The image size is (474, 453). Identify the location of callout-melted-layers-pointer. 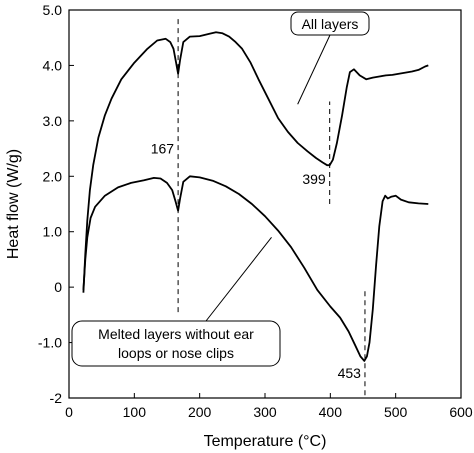
(238, 279).